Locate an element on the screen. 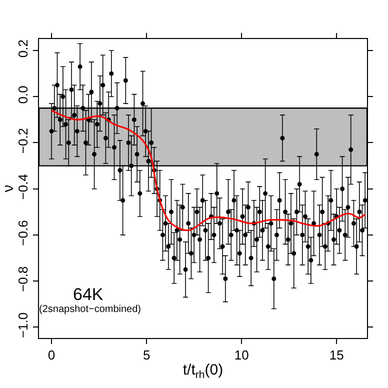  y-tick-label: −0.4 is located at coordinates (23, 187).